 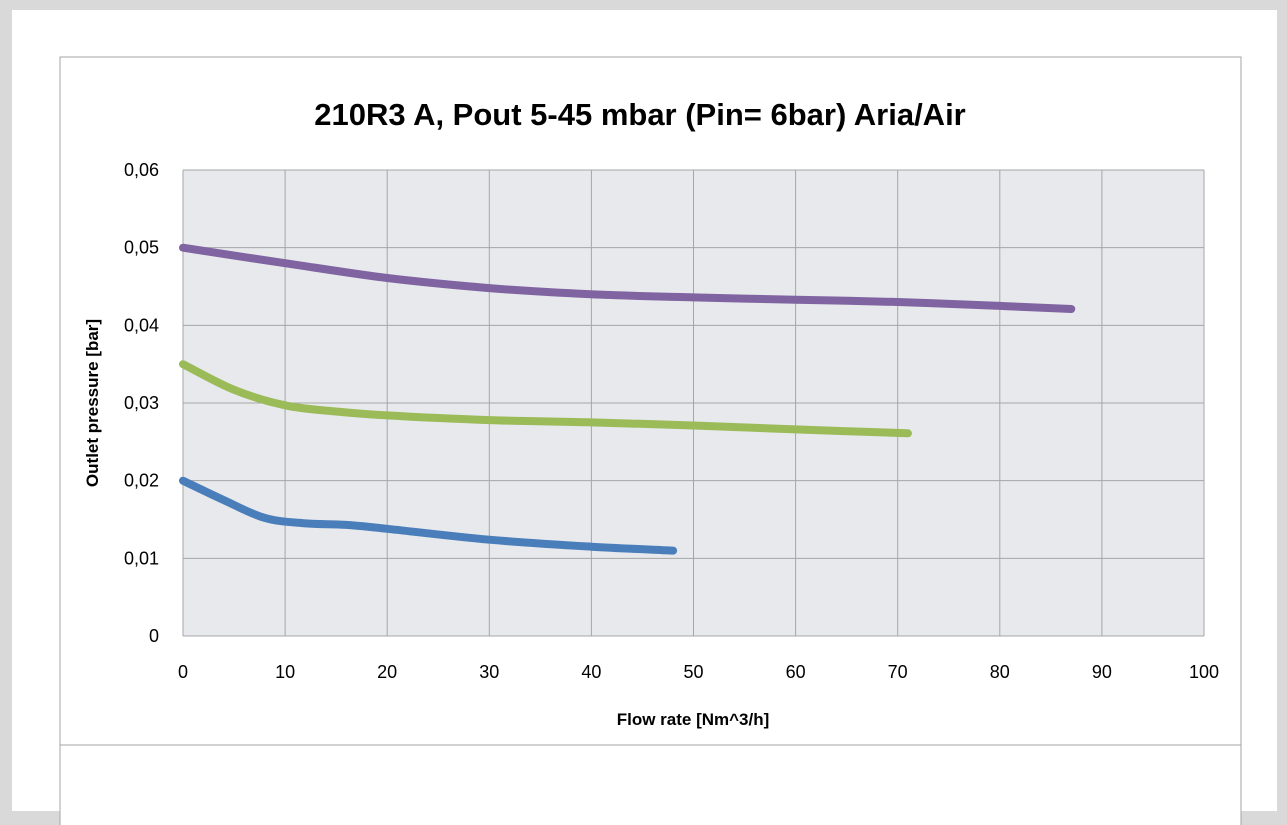 I want to click on y-tick-label: 0,06, so click(x=141, y=170).